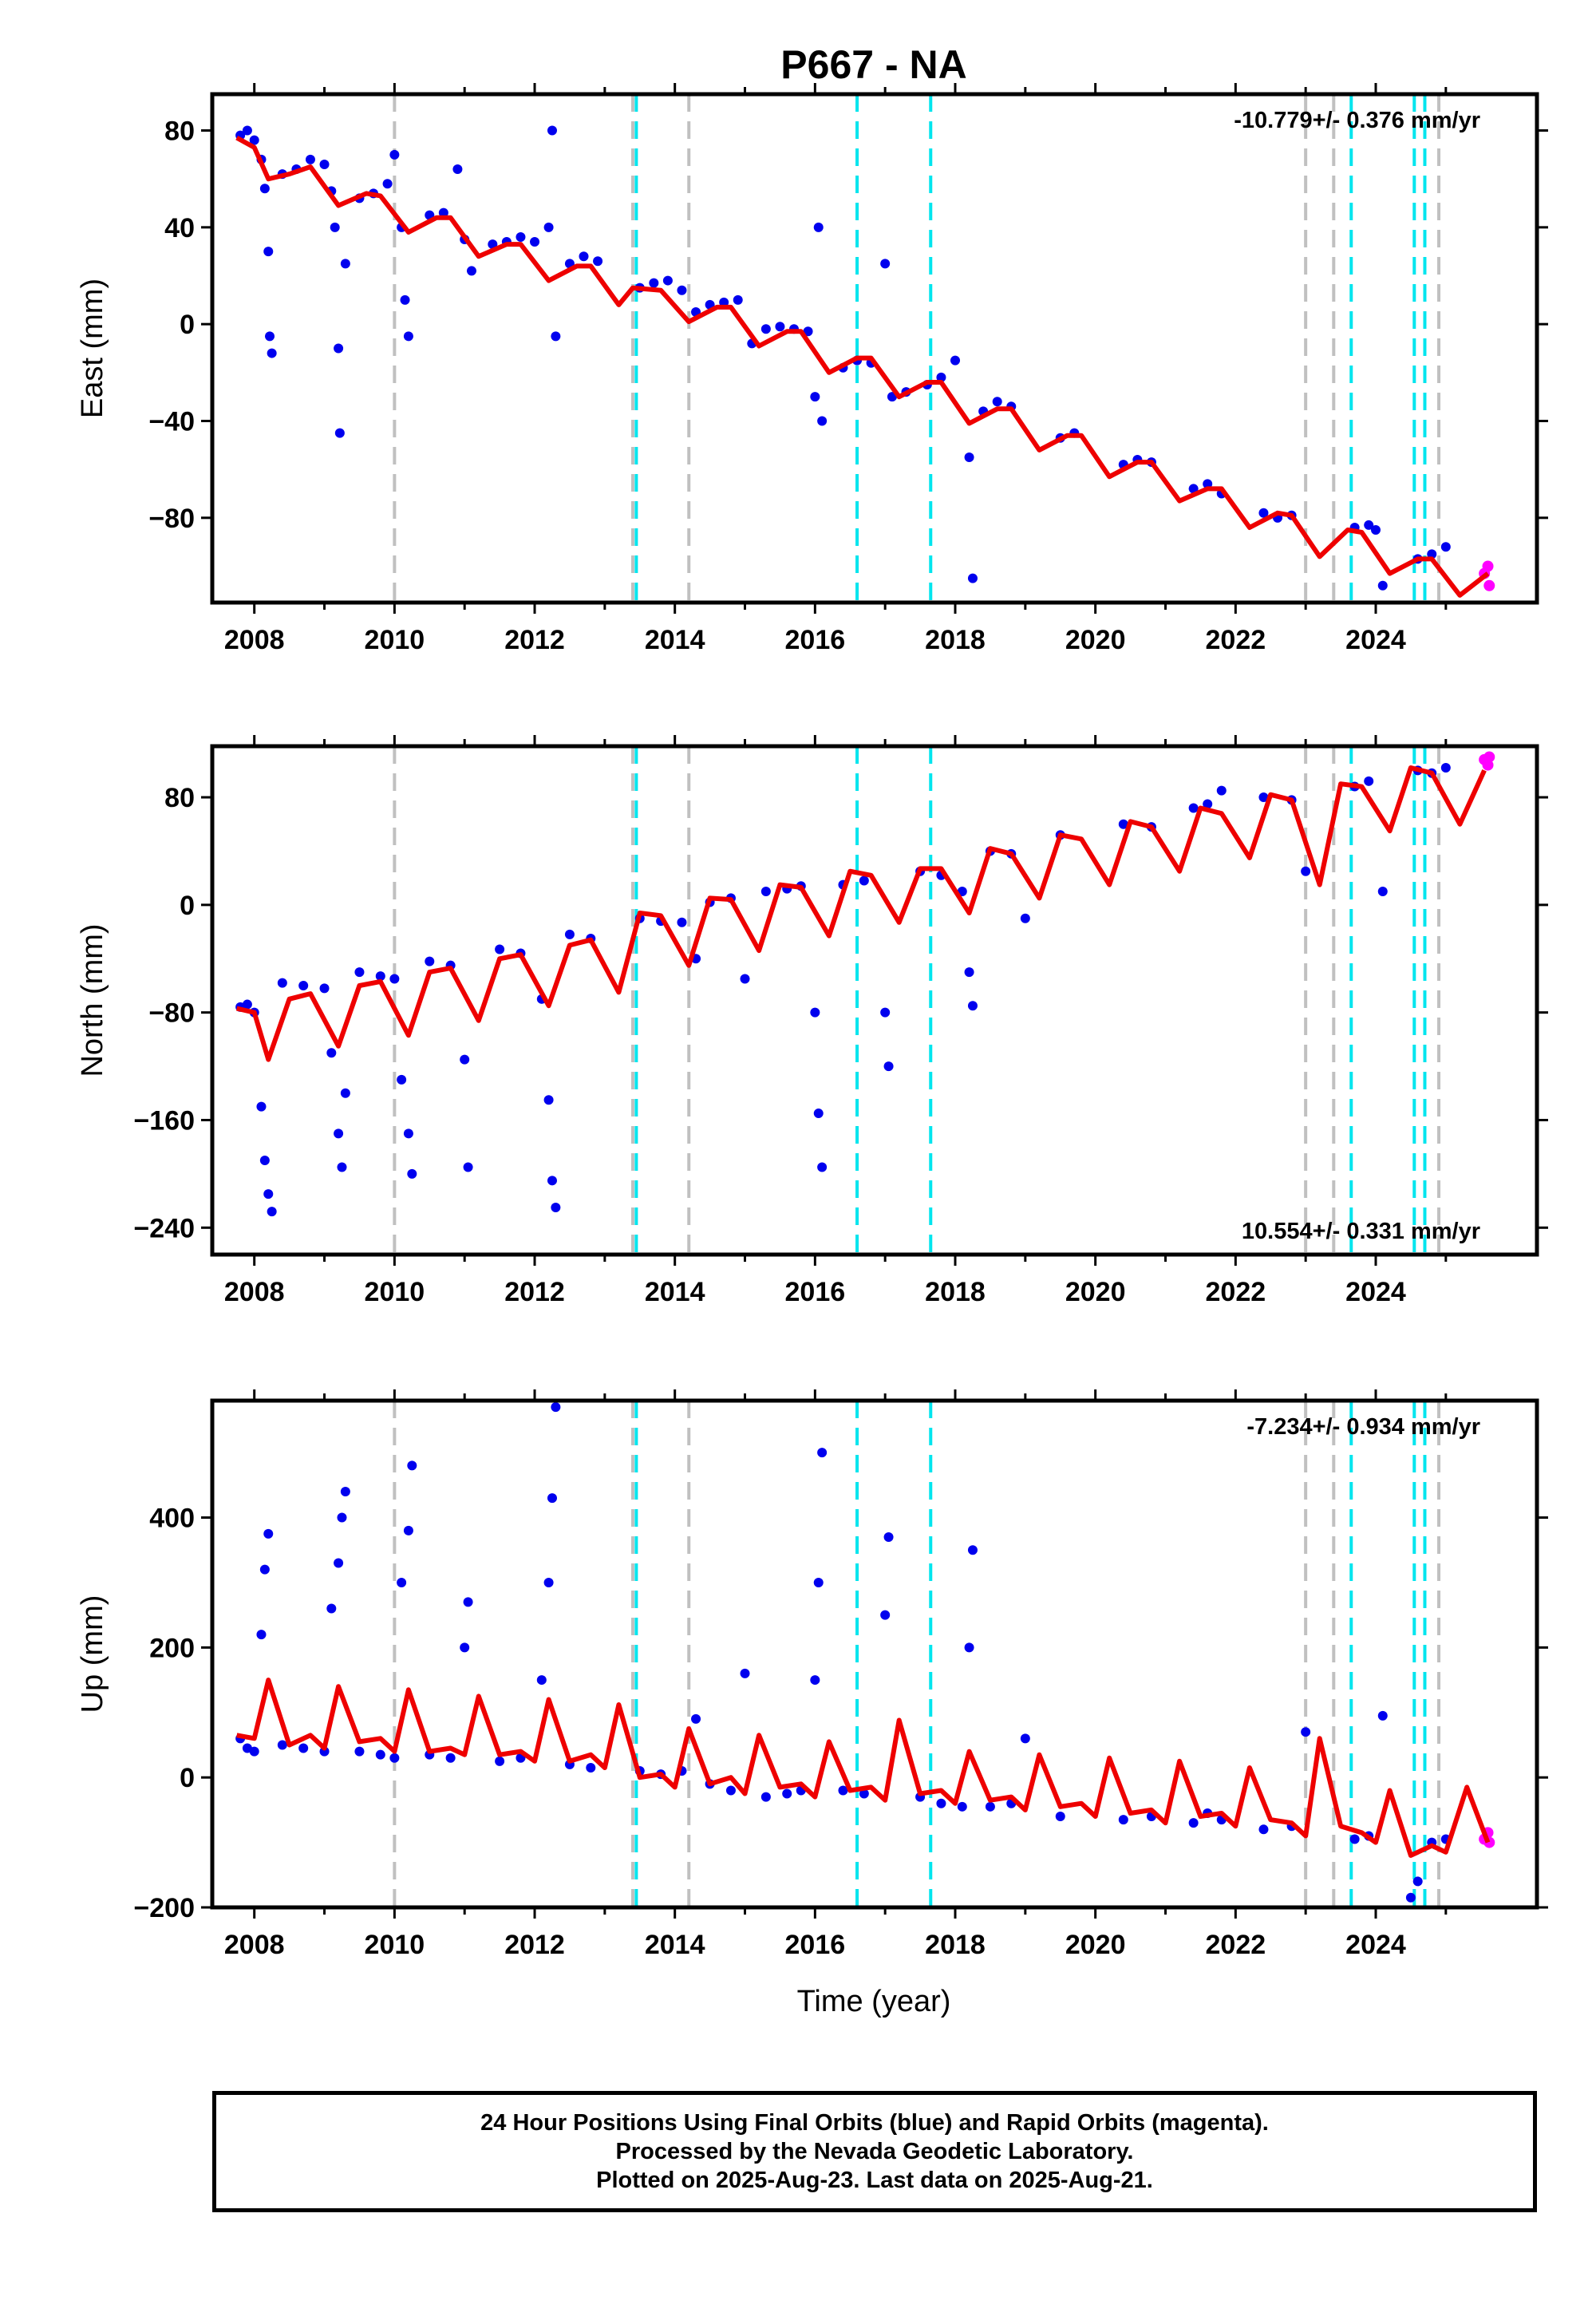 This screenshot has height=2316, width=1596. I want to click on y-tick-label: 80, so click(179, 132).